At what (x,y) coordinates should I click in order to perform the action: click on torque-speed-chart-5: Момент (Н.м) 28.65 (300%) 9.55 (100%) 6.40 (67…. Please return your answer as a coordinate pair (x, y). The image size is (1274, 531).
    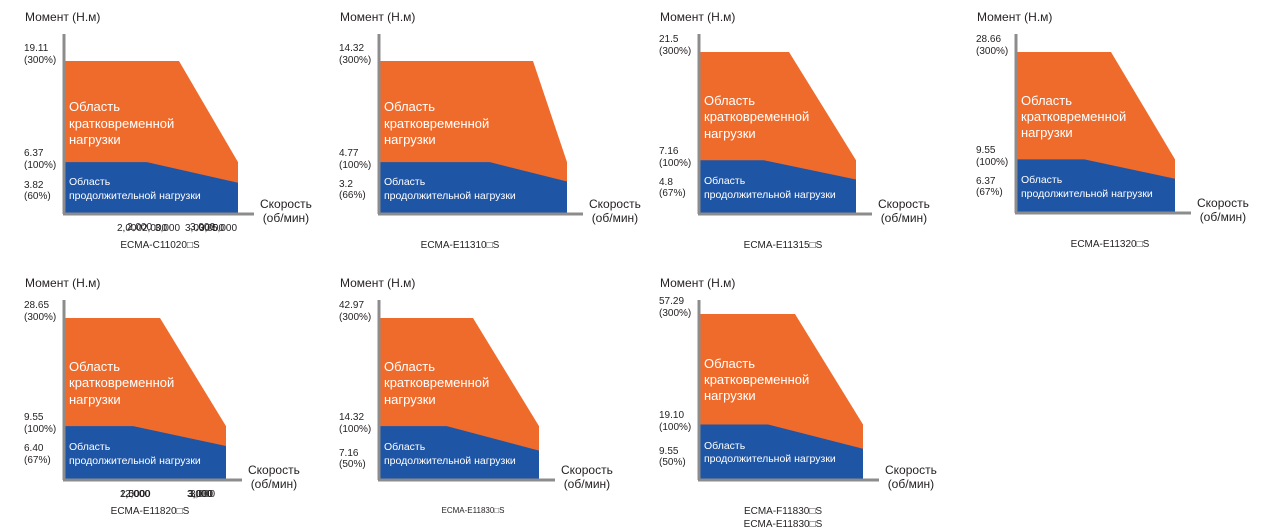
    Looking at the image, I should click on (170, 401).